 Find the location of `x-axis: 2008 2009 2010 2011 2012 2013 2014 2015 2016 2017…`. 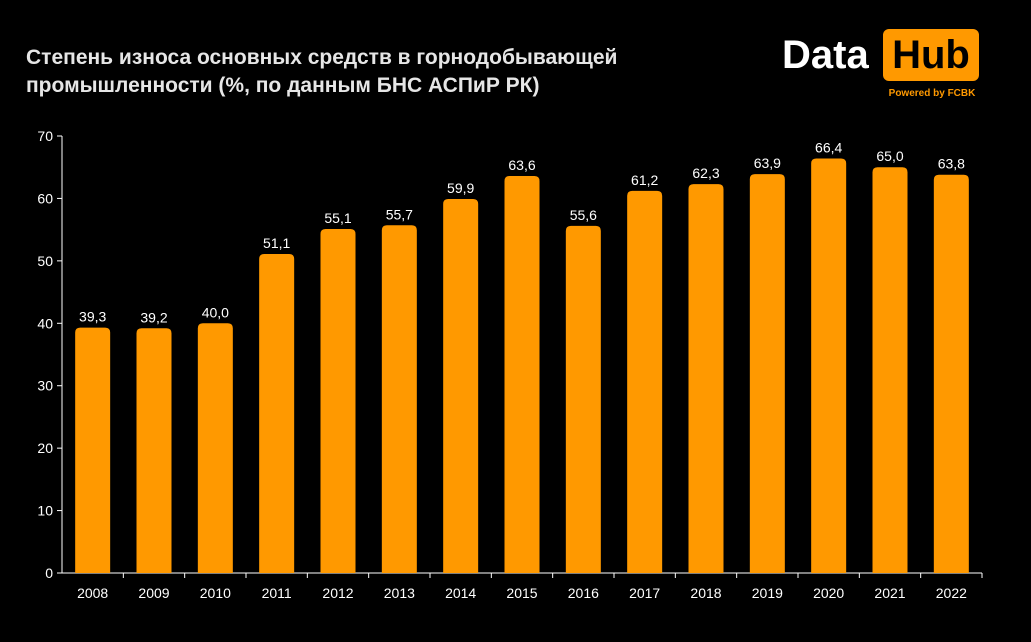

x-axis: 2008 2009 2010 2011 2012 2013 2014 2015 2016 2017… is located at coordinates (522, 586).